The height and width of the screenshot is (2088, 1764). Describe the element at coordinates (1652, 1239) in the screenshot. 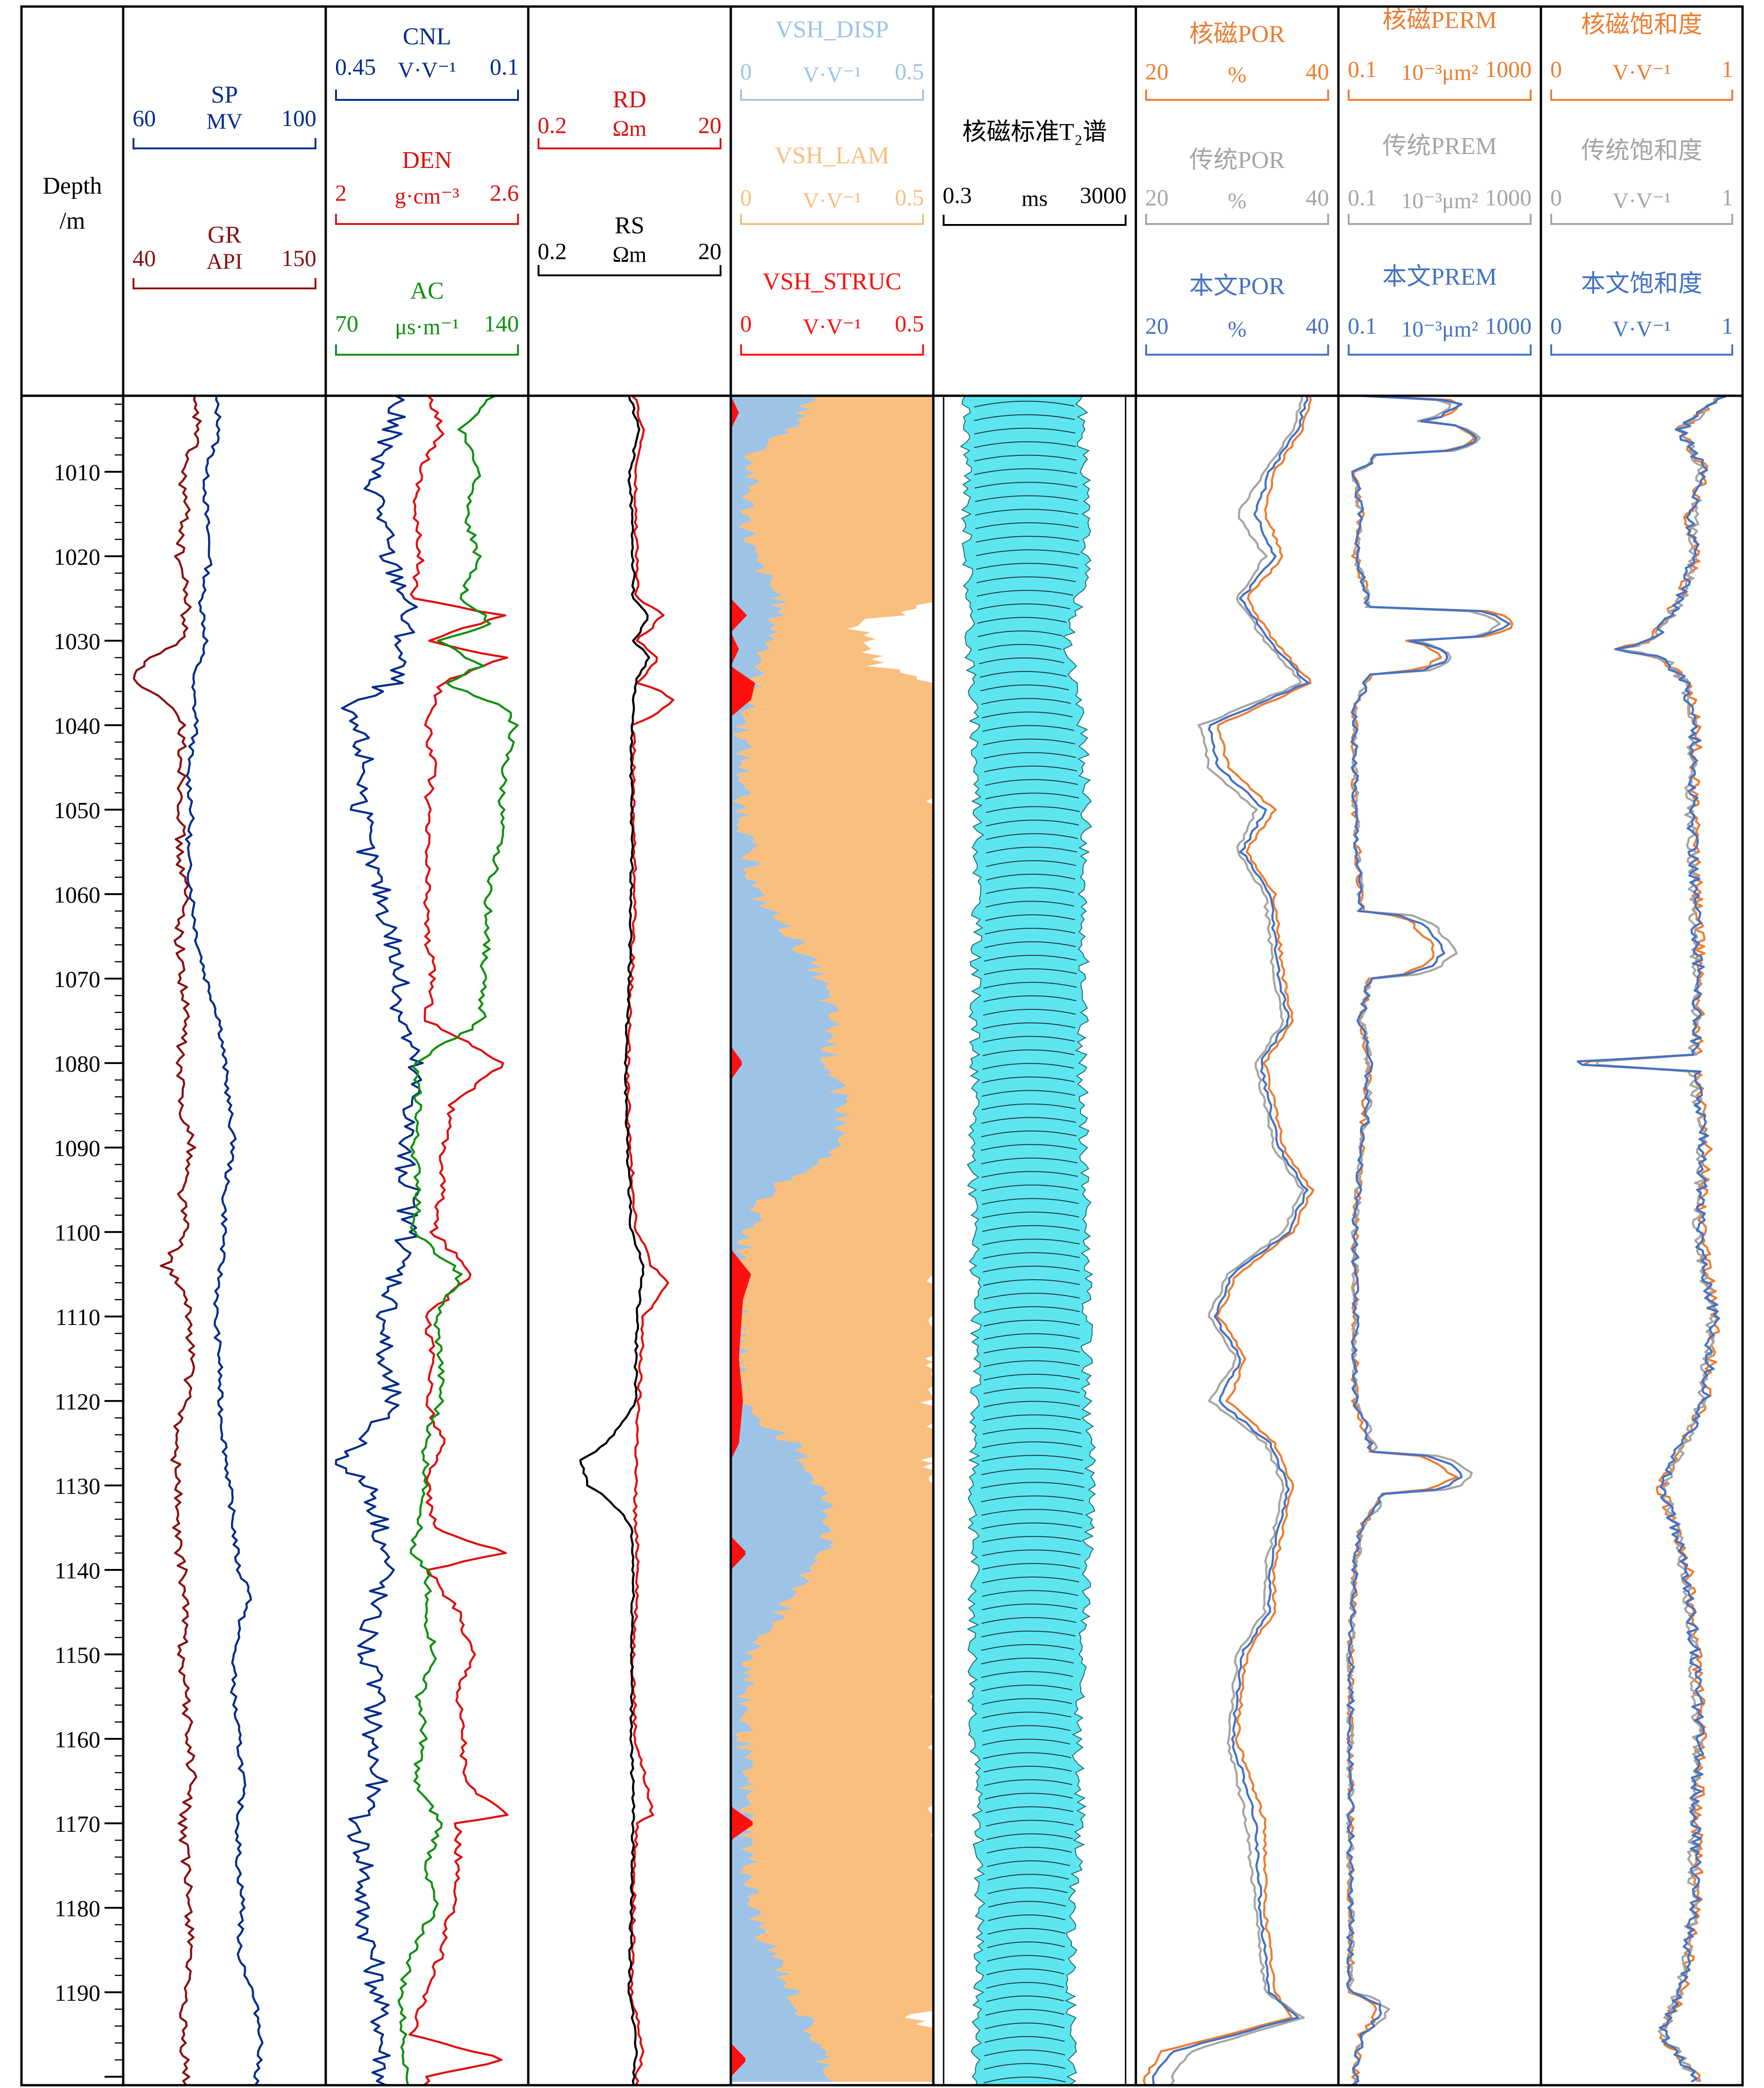

I see `curve-本文饱和度` at that location.